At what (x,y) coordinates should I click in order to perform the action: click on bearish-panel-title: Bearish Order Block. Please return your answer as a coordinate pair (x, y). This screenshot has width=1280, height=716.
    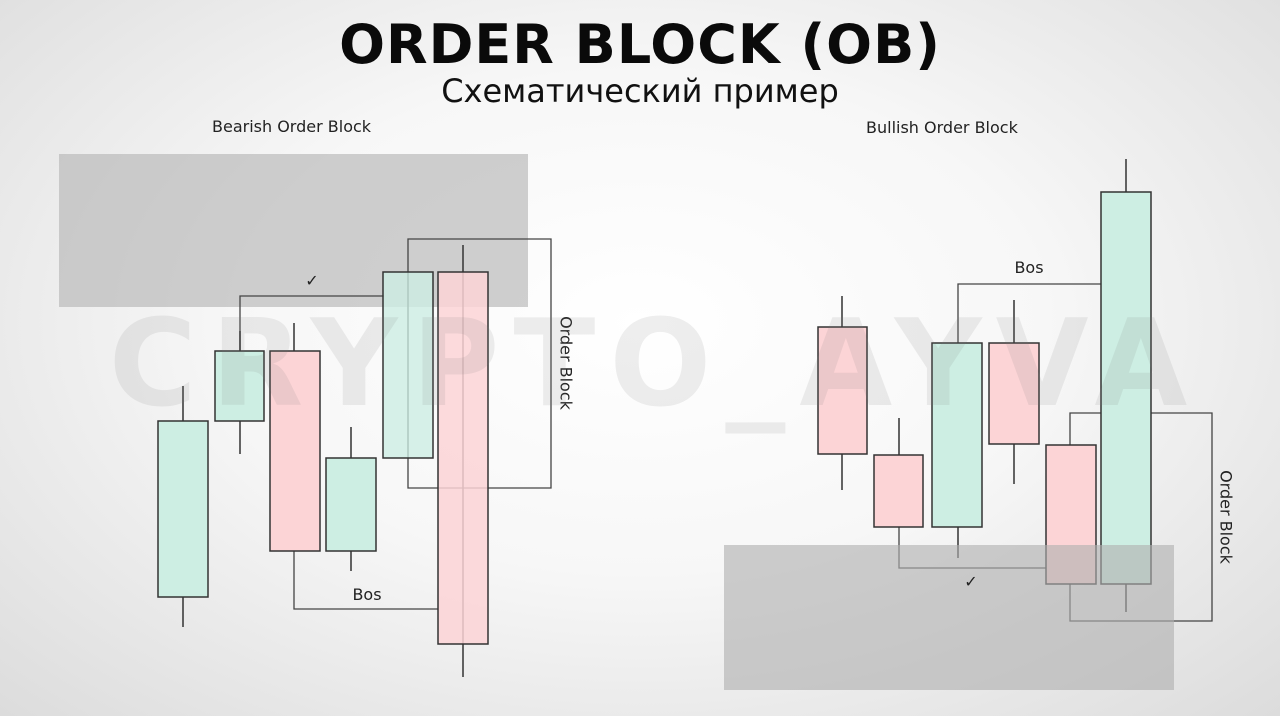
    Looking at the image, I should click on (292, 126).